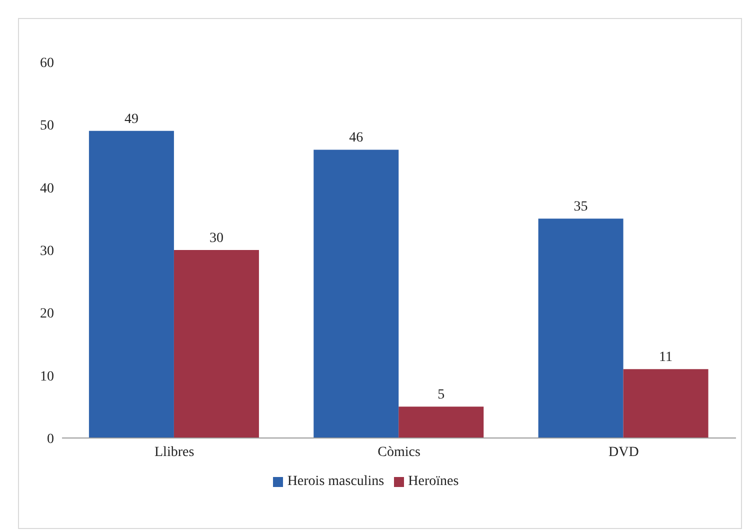  What do you see at coordinates (666, 358) in the screenshot?
I see `data-label: 11` at bounding box center [666, 358].